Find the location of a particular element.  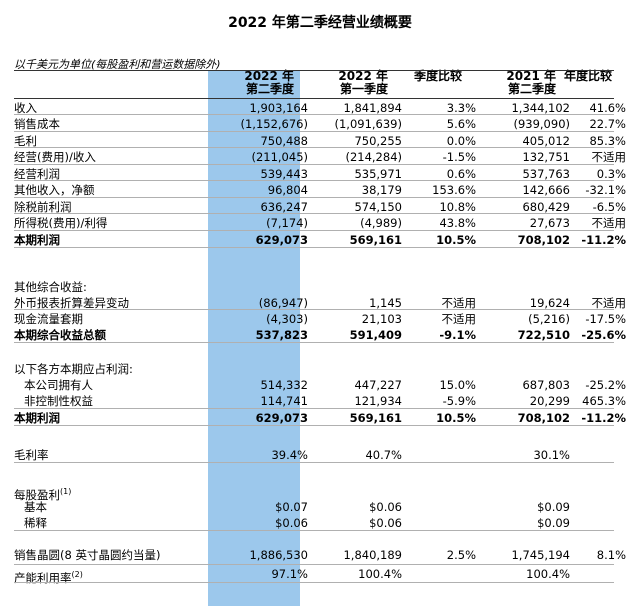

cell-col-4: 20,299 is located at coordinates (549, 401).